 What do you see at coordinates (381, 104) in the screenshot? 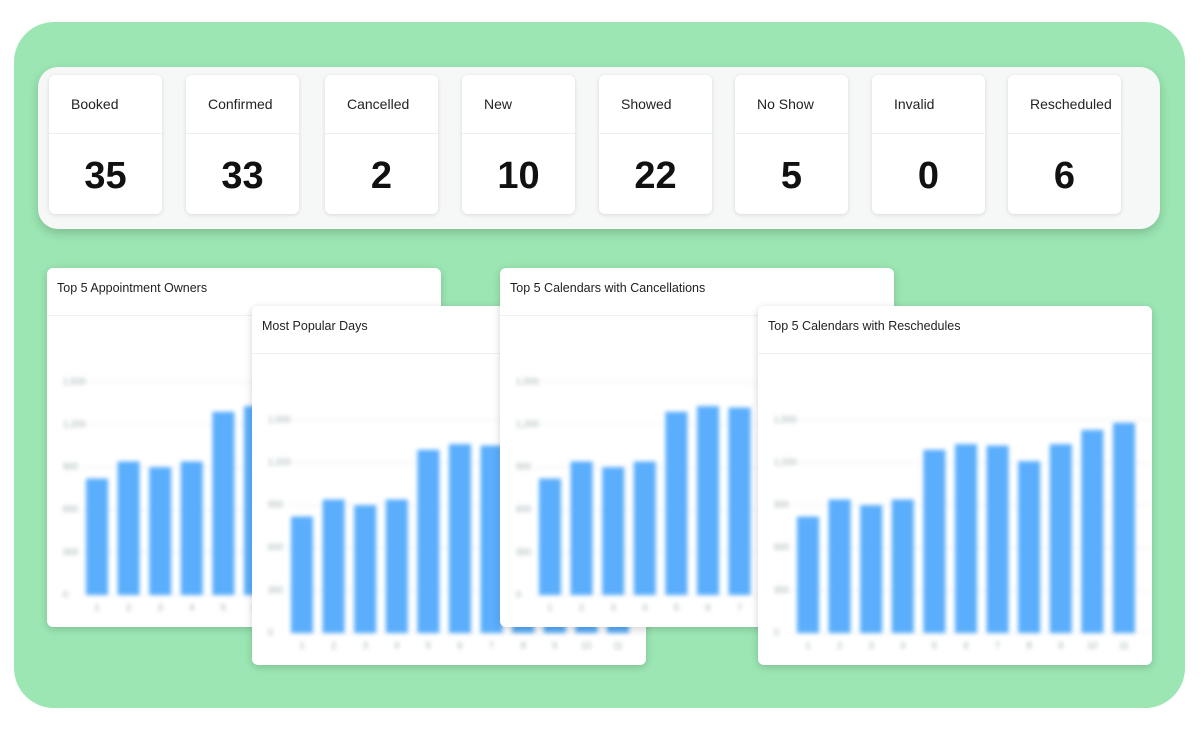
I see `stat-label: Cancelled` at bounding box center [381, 104].